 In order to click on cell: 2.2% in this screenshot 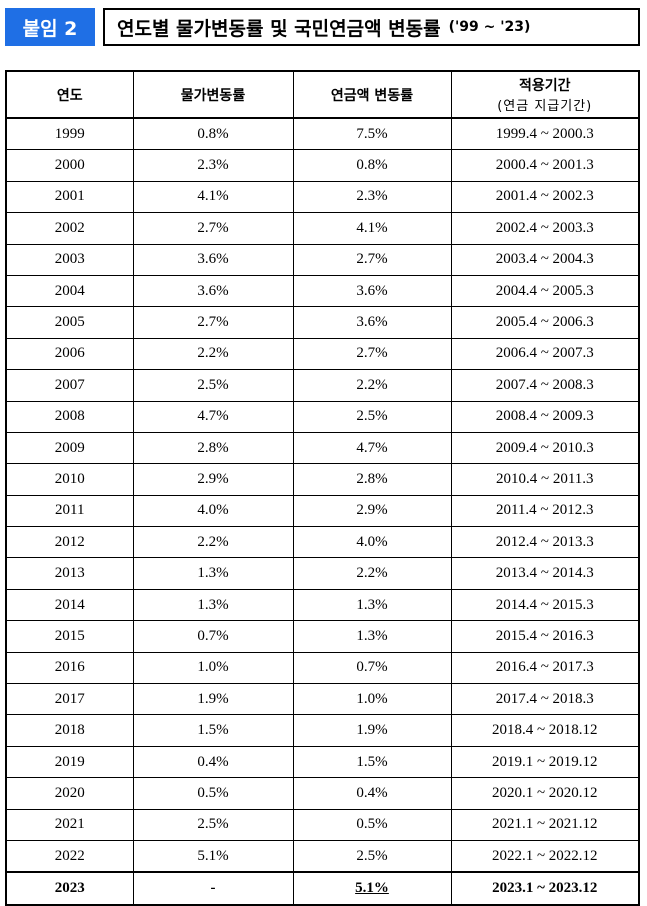, I will do `click(213, 542)`.